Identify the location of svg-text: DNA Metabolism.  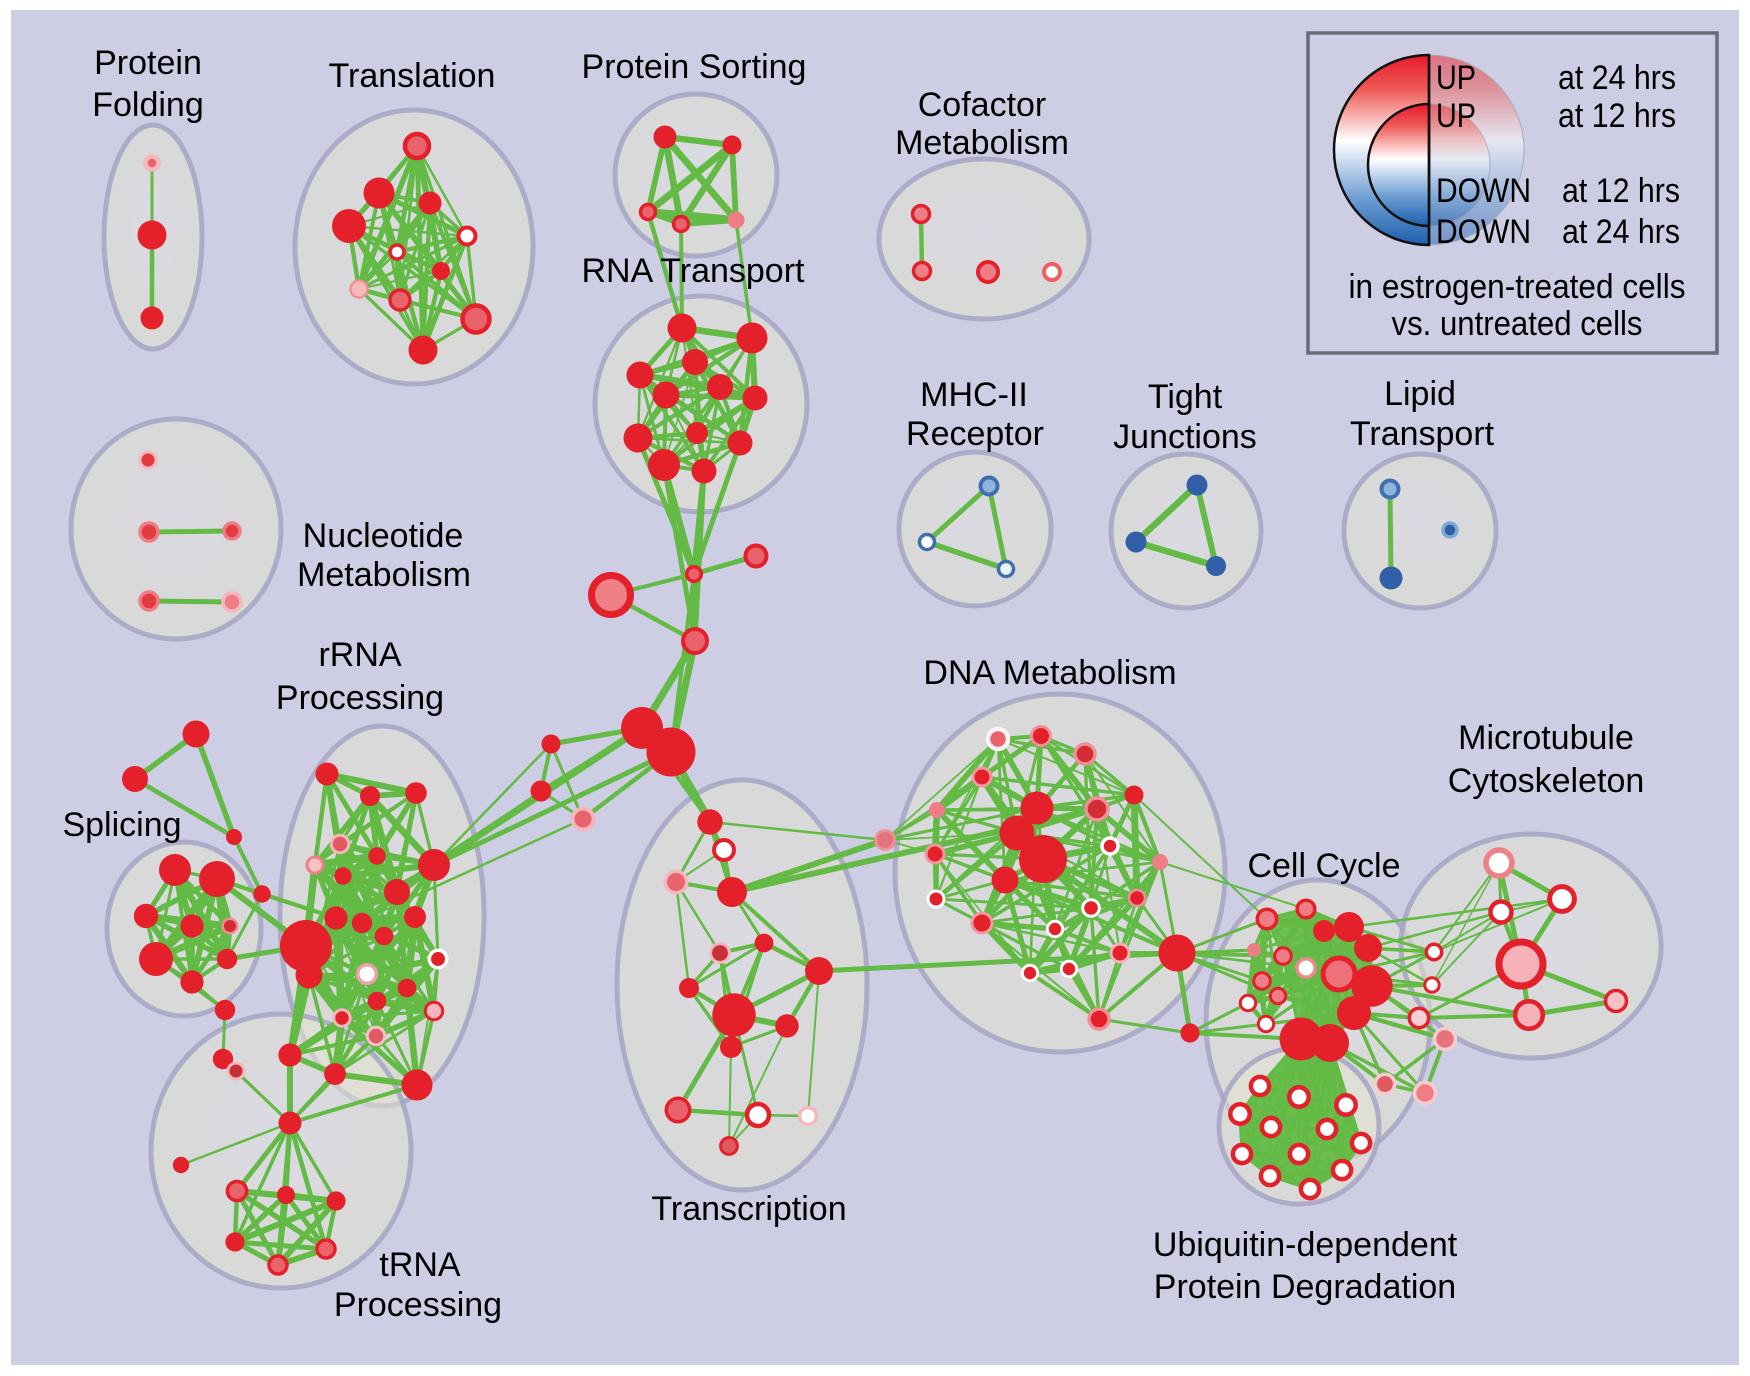
(1049, 673).